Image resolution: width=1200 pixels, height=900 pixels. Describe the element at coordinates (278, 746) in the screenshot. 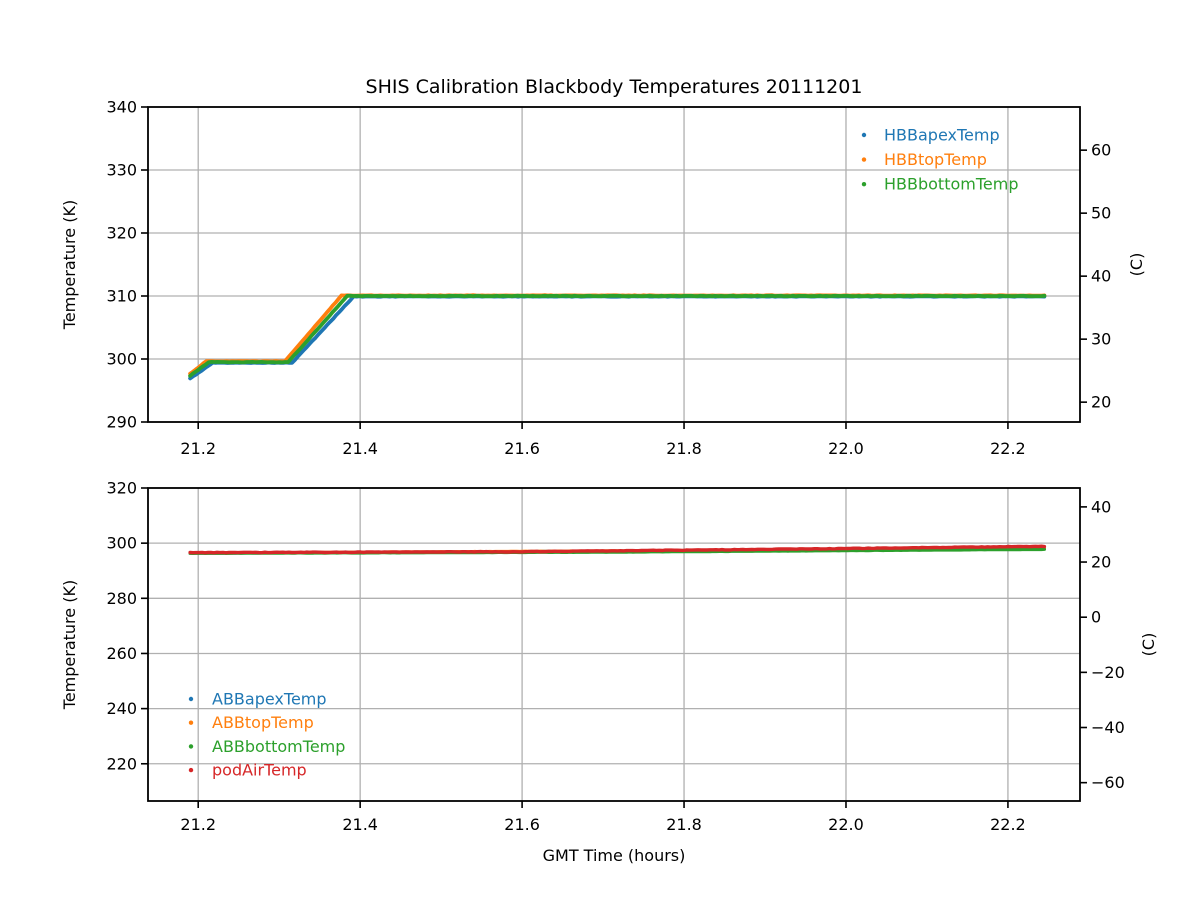

I see `legend-label: ABBbottomTemp` at that location.